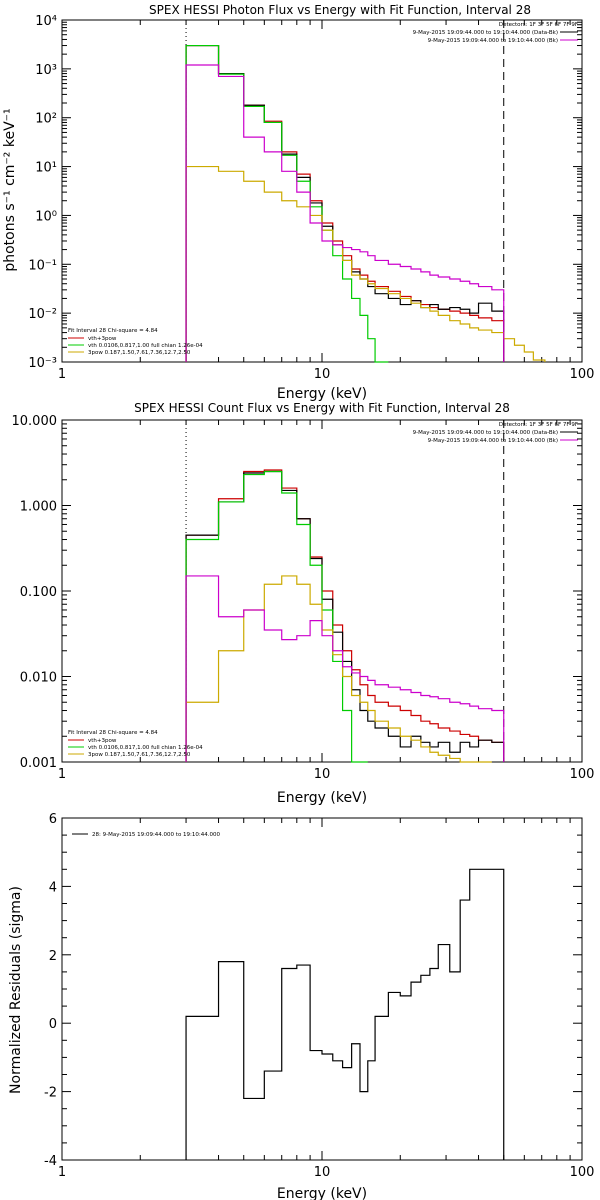 The image size is (600, 1200). What do you see at coordinates (46, 119) in the screenshot?
I see `photon-y-tick-label: 10²` at bounding box center [46, 119].